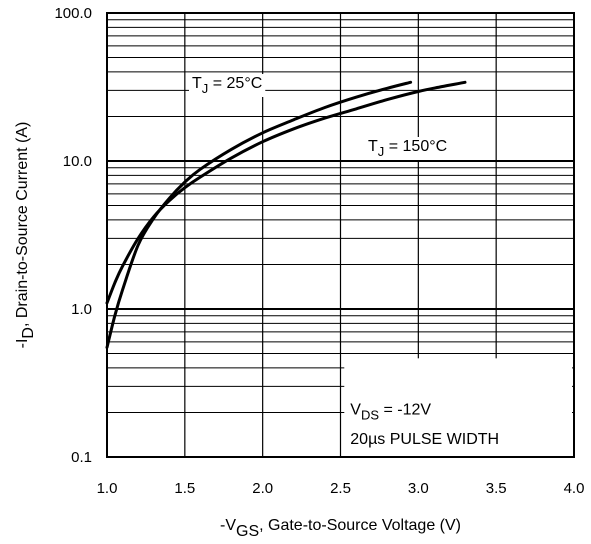  Describe the element at coordinates (574, 488) in the screenshot. I see `x-tick-label: 4.0` at that location.